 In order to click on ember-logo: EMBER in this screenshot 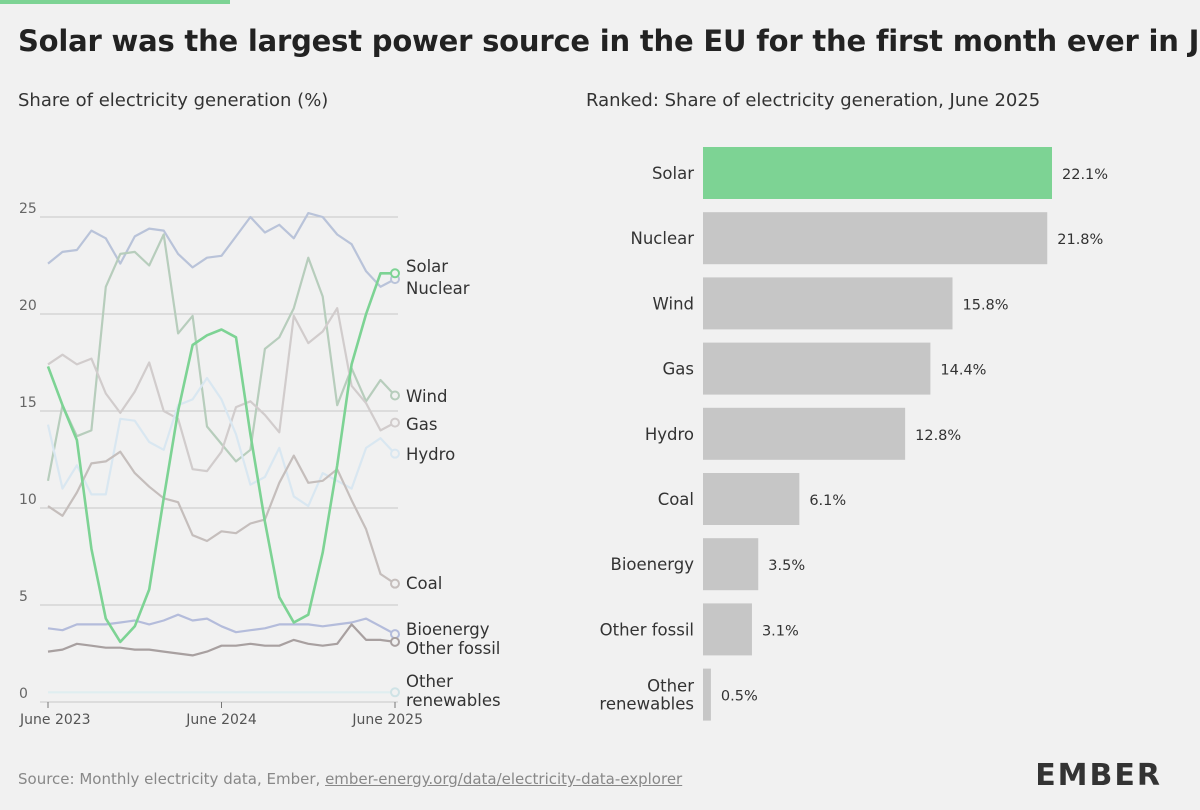, I will do `click(1098, 775)`.